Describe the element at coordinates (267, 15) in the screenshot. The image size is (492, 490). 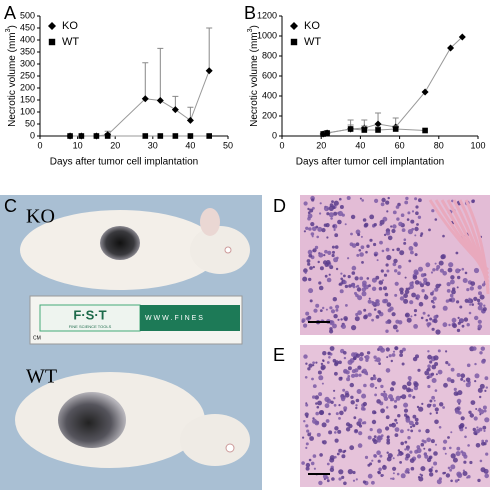
I see `y-tick-label: 1200` at that location.